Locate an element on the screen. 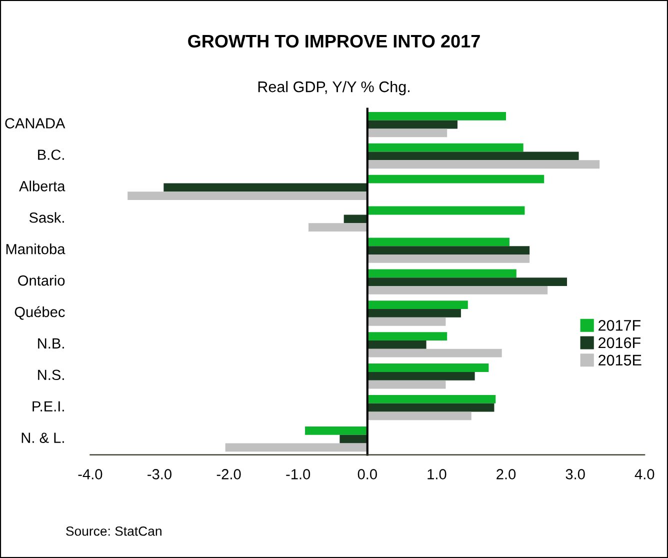 This screenshot has height=558, width=668. y-tick-label: CANADA is located at coordinates (35, 123).